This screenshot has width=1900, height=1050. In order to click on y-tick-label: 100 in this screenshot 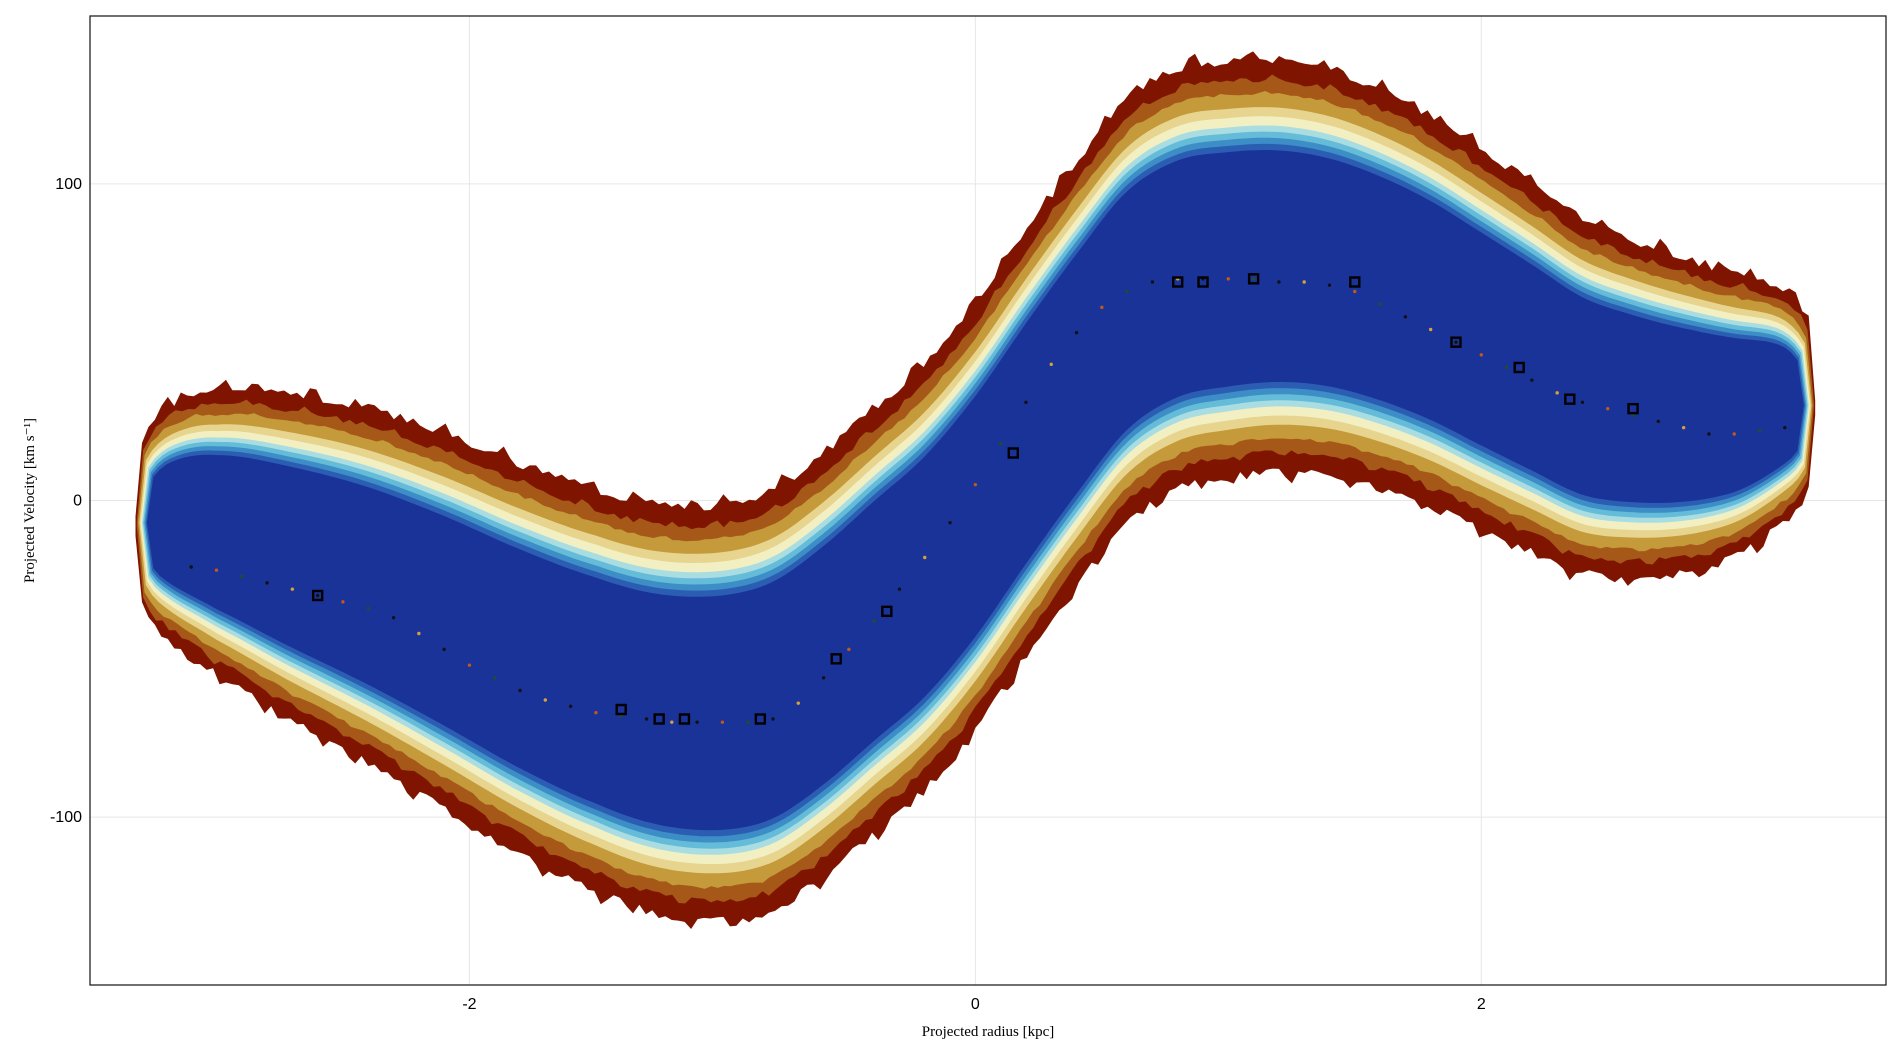, I will do `click(68, 184)`.